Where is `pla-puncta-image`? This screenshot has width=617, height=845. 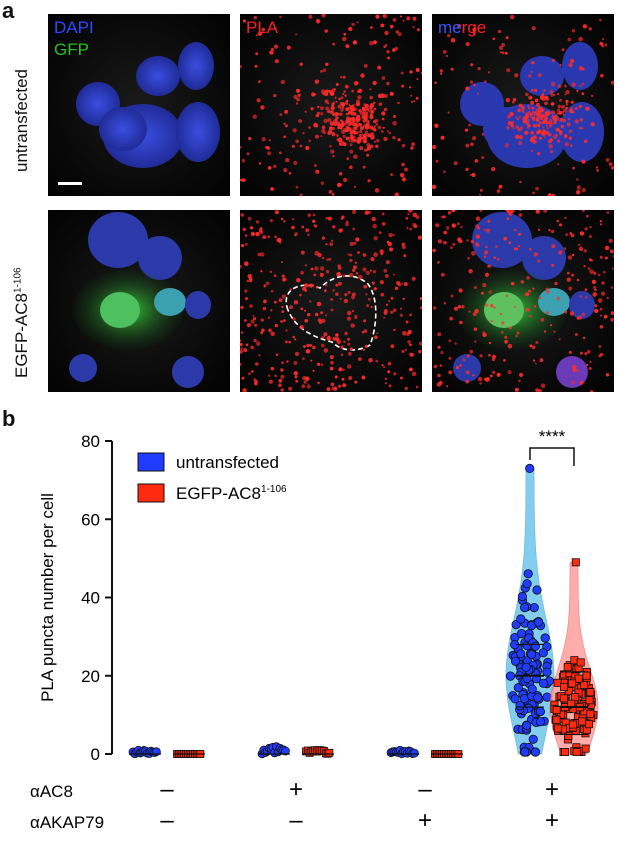
pla-puncta-image is located at coordinates (331, 105).